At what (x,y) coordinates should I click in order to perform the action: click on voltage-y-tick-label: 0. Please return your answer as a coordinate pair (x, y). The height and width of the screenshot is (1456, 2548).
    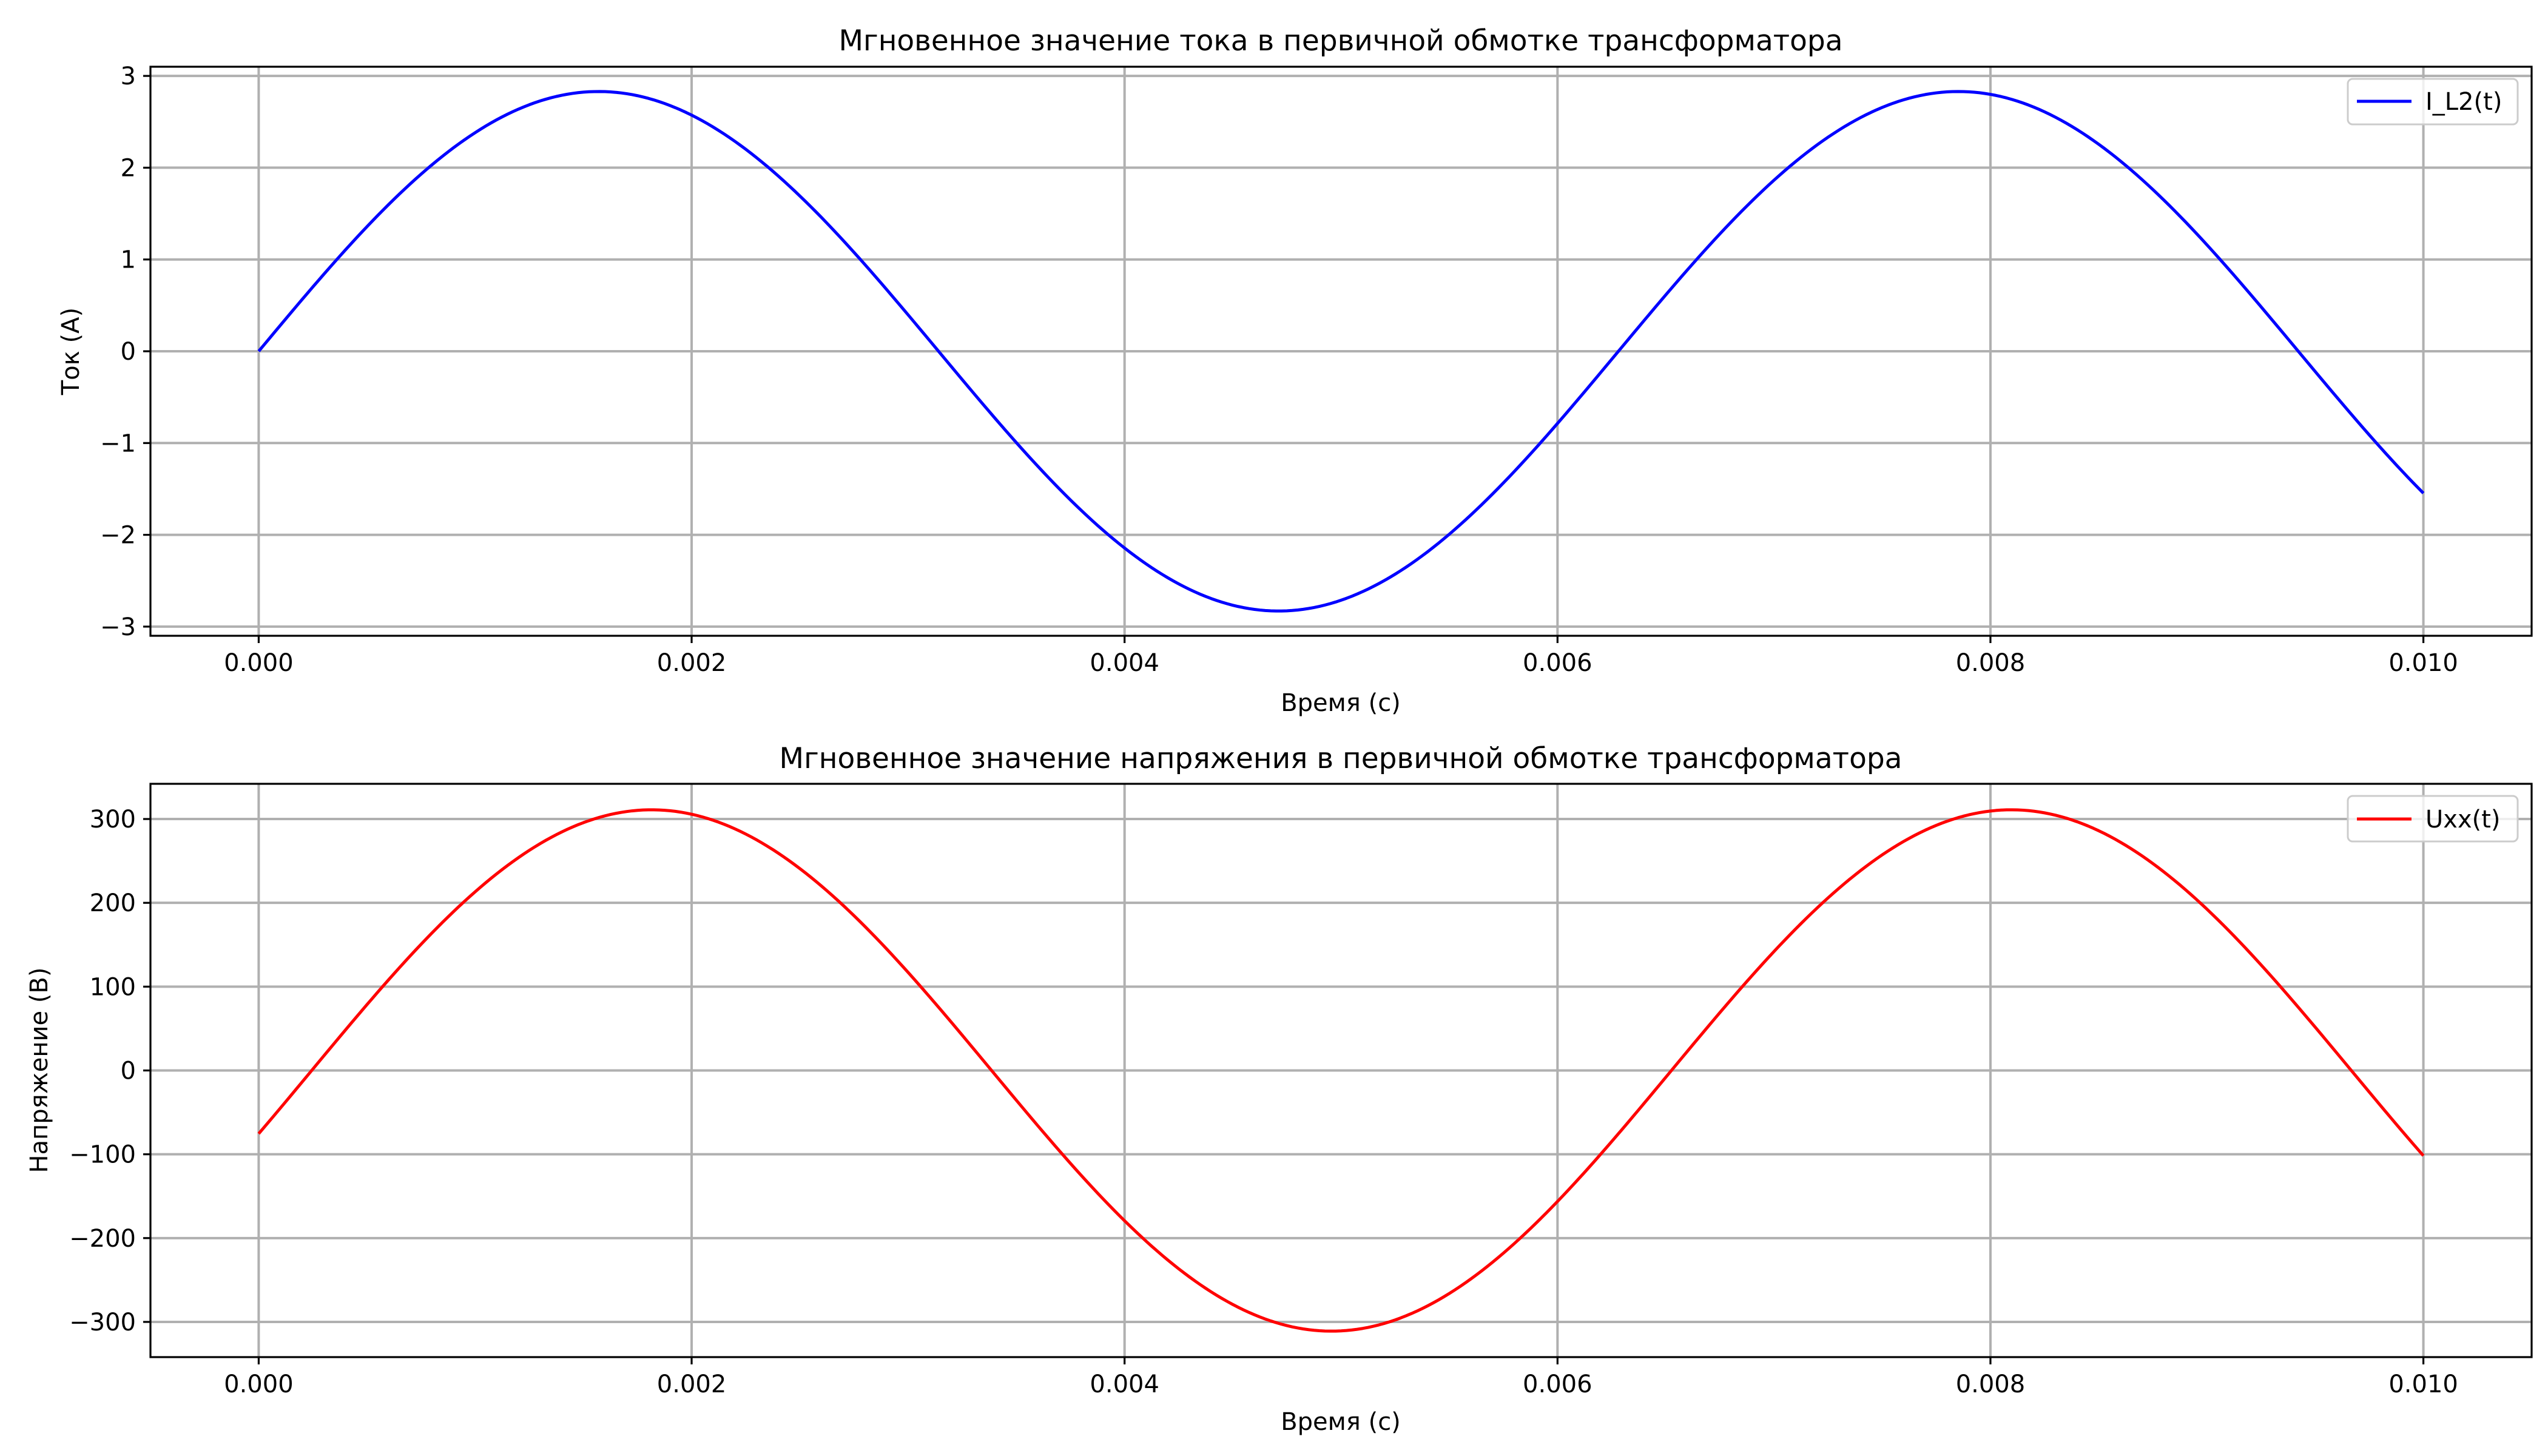
    Looking at the image, I should click on (128, 1071).